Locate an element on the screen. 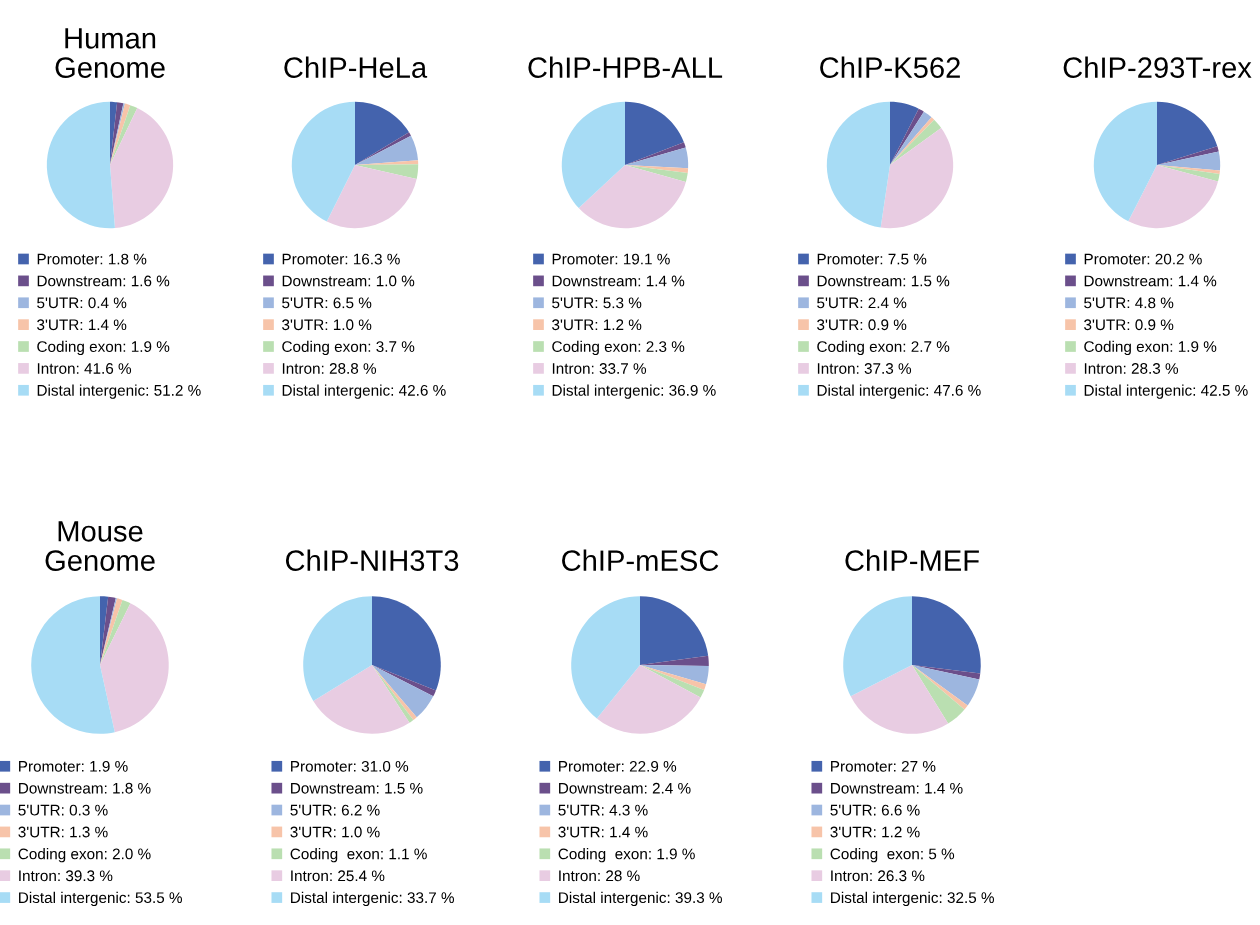 This screenshot has width=1260, height=925. legend-label: 5'UTR: 5.3 % is located at coordinates (597, 303).